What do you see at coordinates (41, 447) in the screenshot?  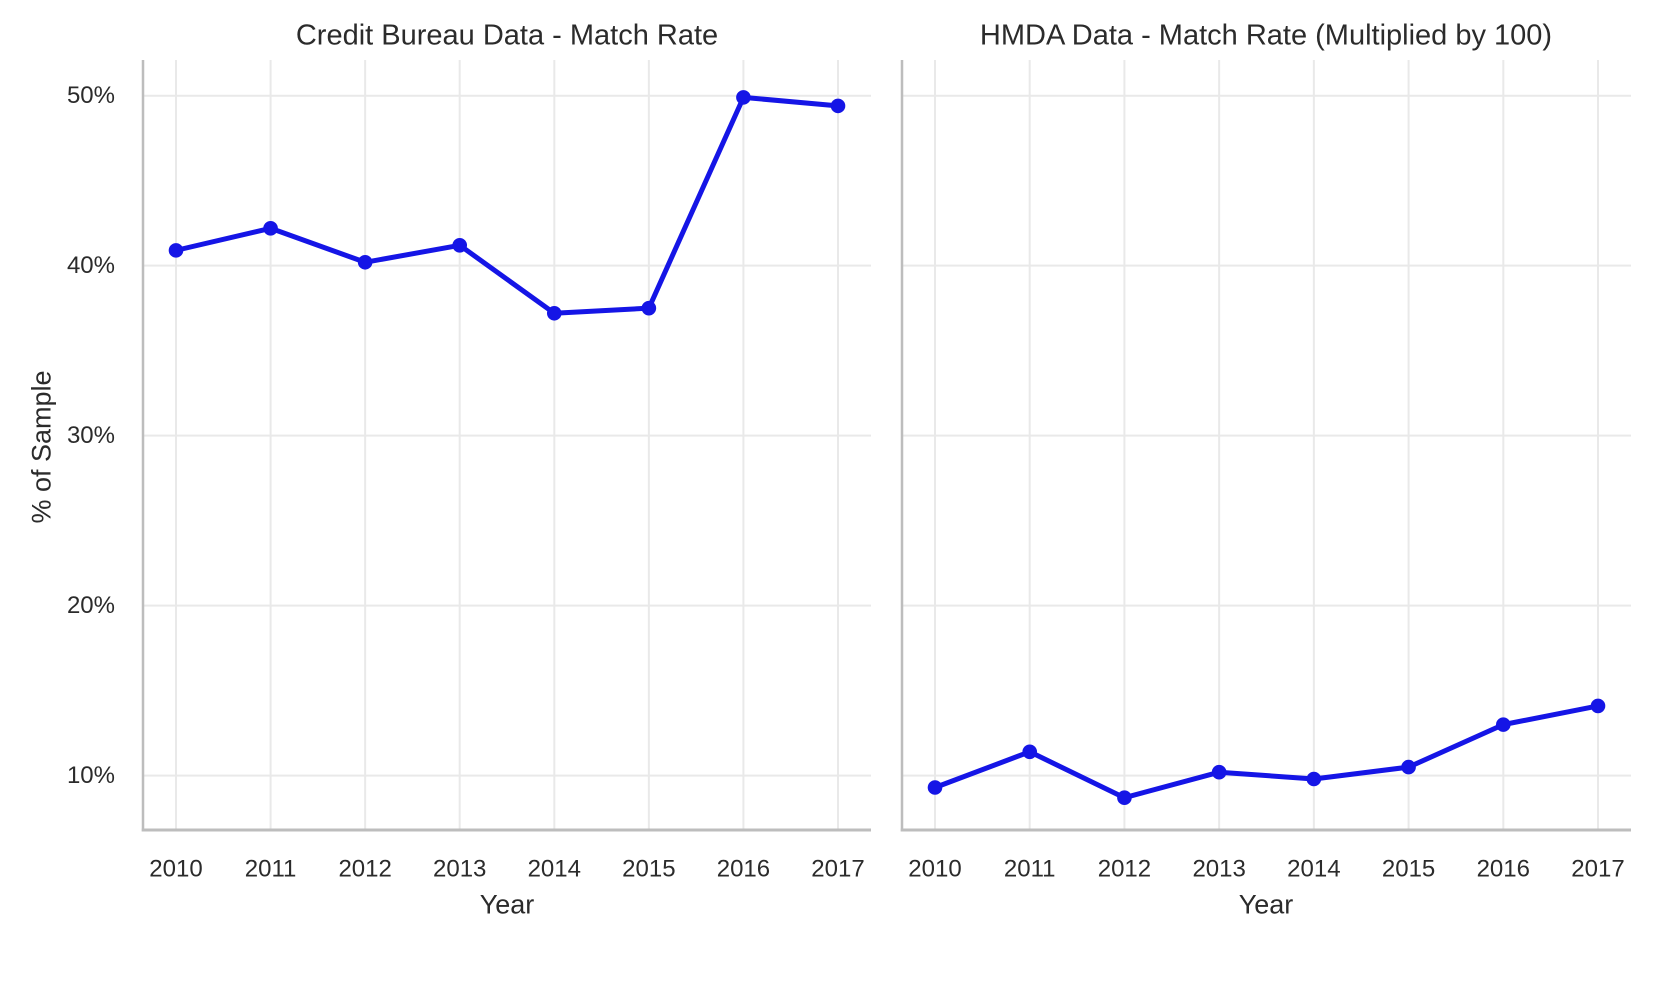 I see `y-axis-title: % of Sample` at bounding box center [41, 447].